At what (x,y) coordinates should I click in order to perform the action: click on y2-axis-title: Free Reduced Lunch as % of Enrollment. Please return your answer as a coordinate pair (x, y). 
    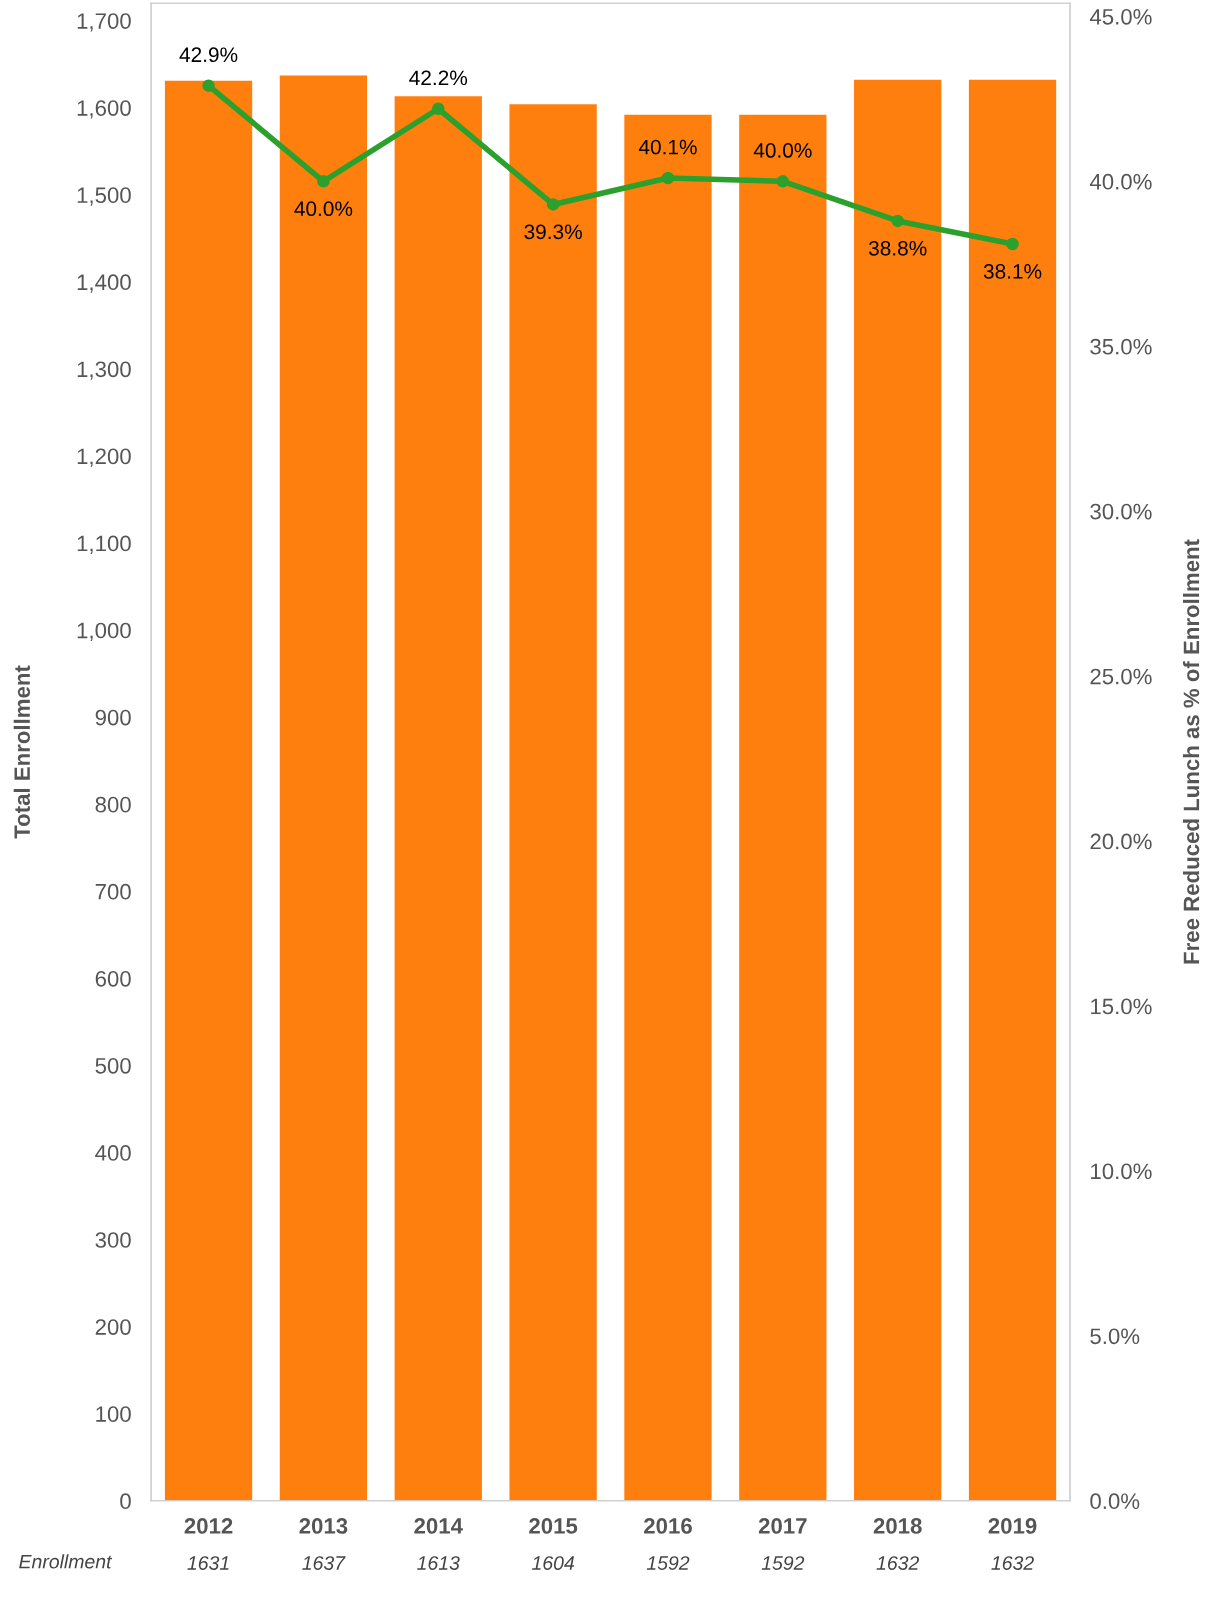
    Looking at the image, I should click on (1191, 751).